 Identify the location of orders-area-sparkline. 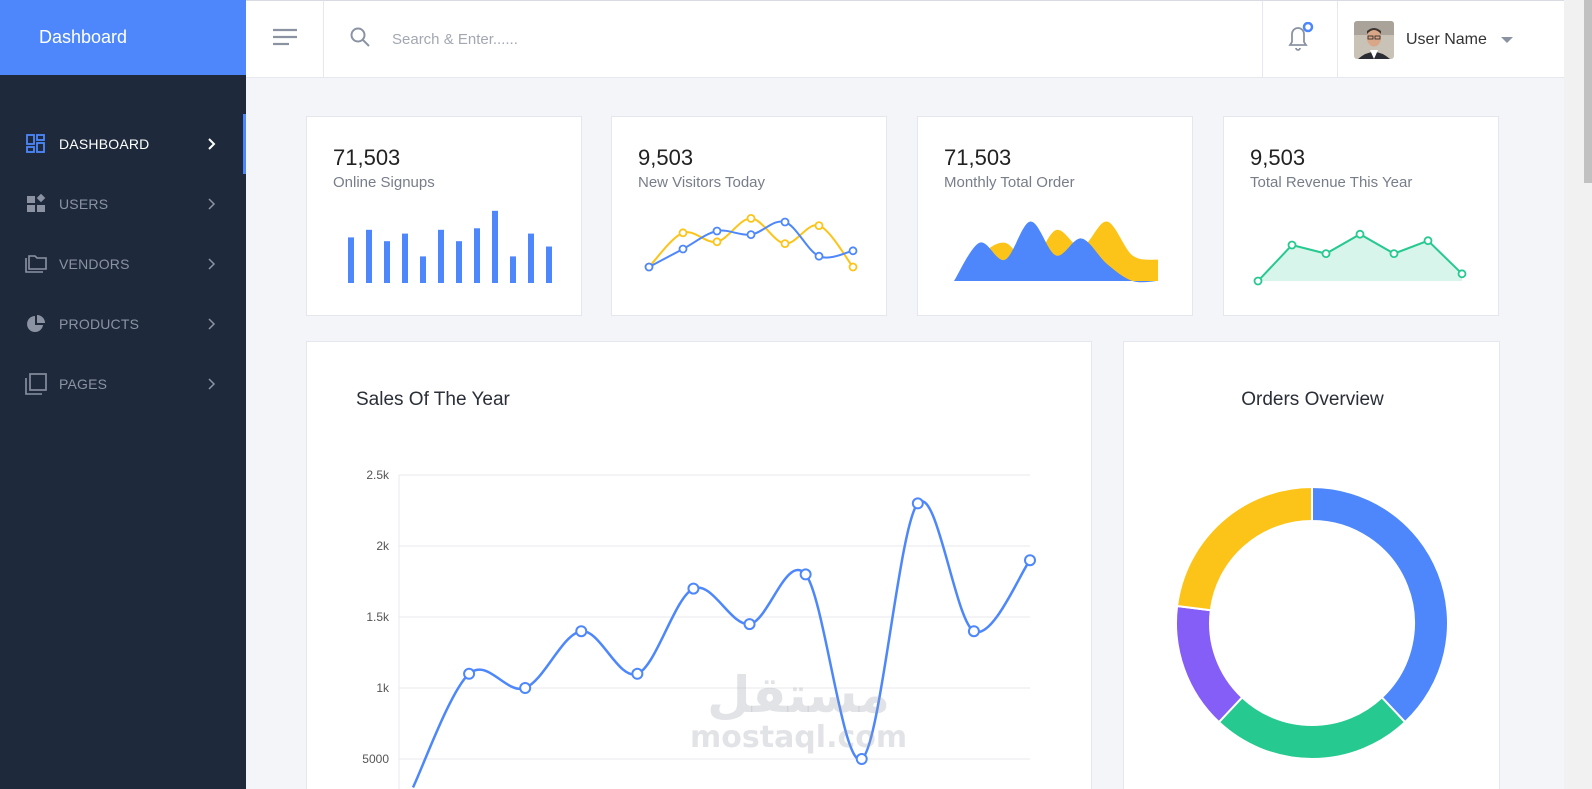
(1056, 252).